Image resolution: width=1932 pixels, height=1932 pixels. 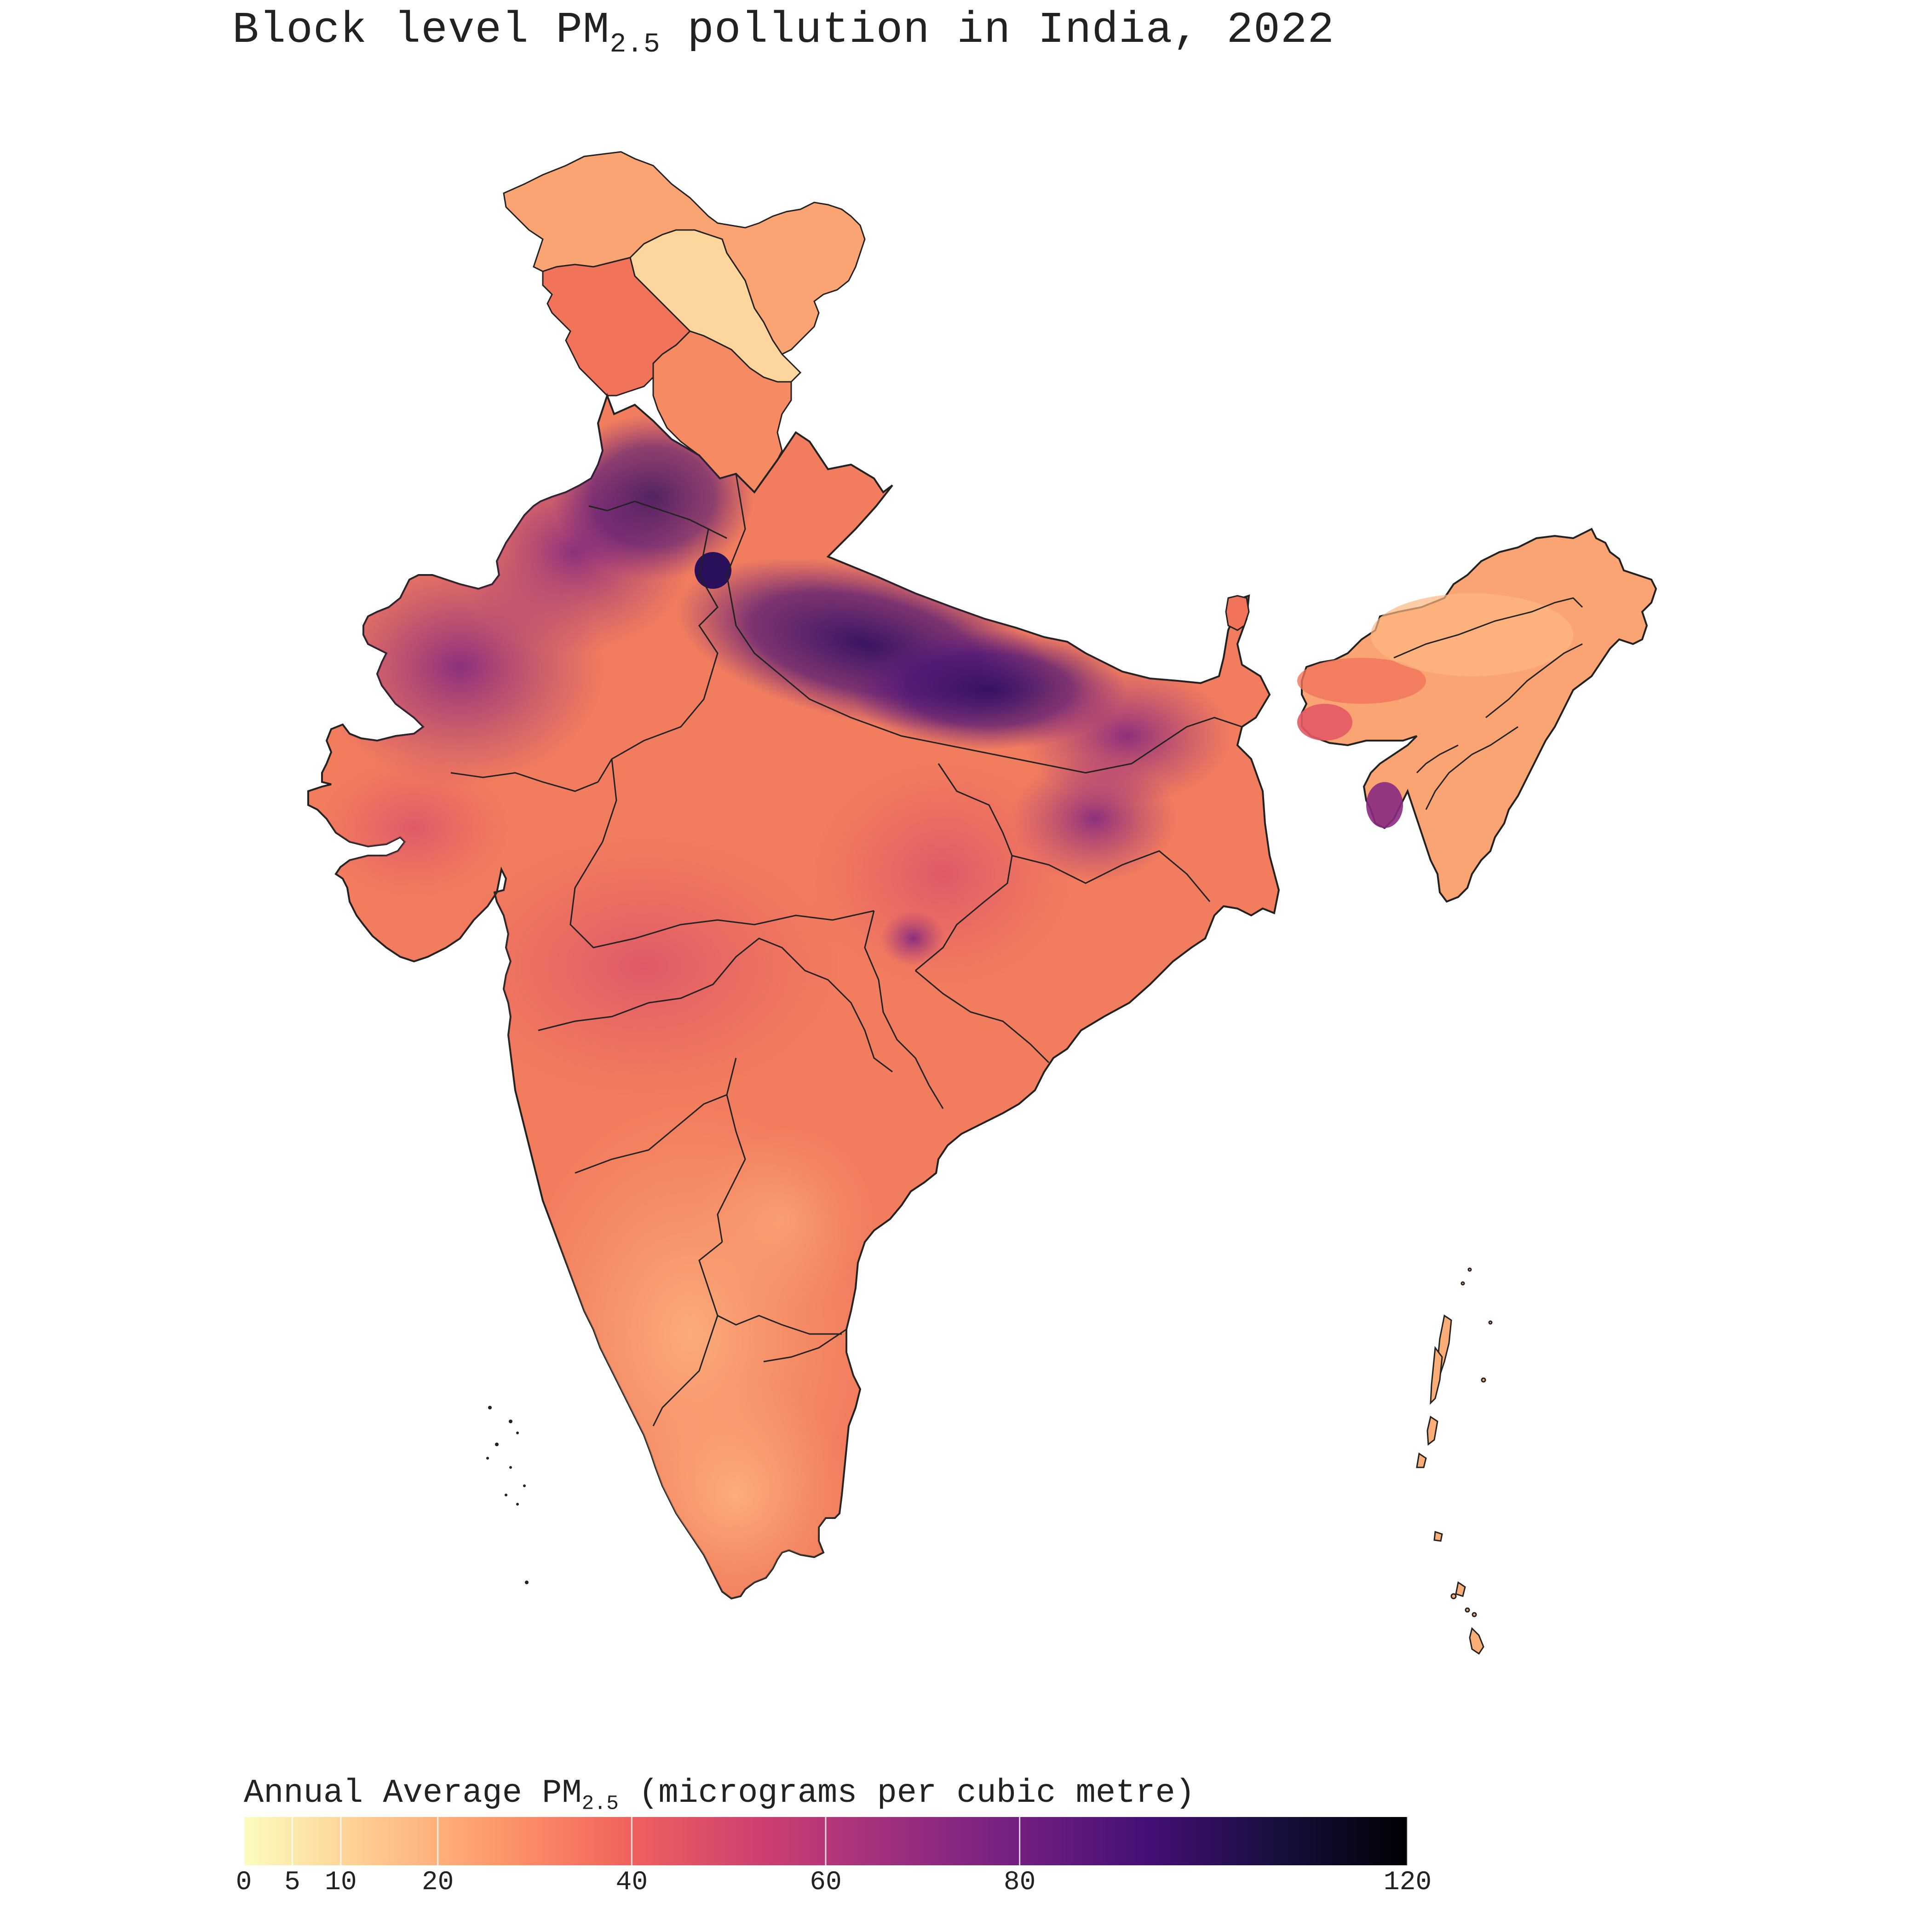 I want to click on colorbar-tick-label: 40, so click(x=631, y=1883).